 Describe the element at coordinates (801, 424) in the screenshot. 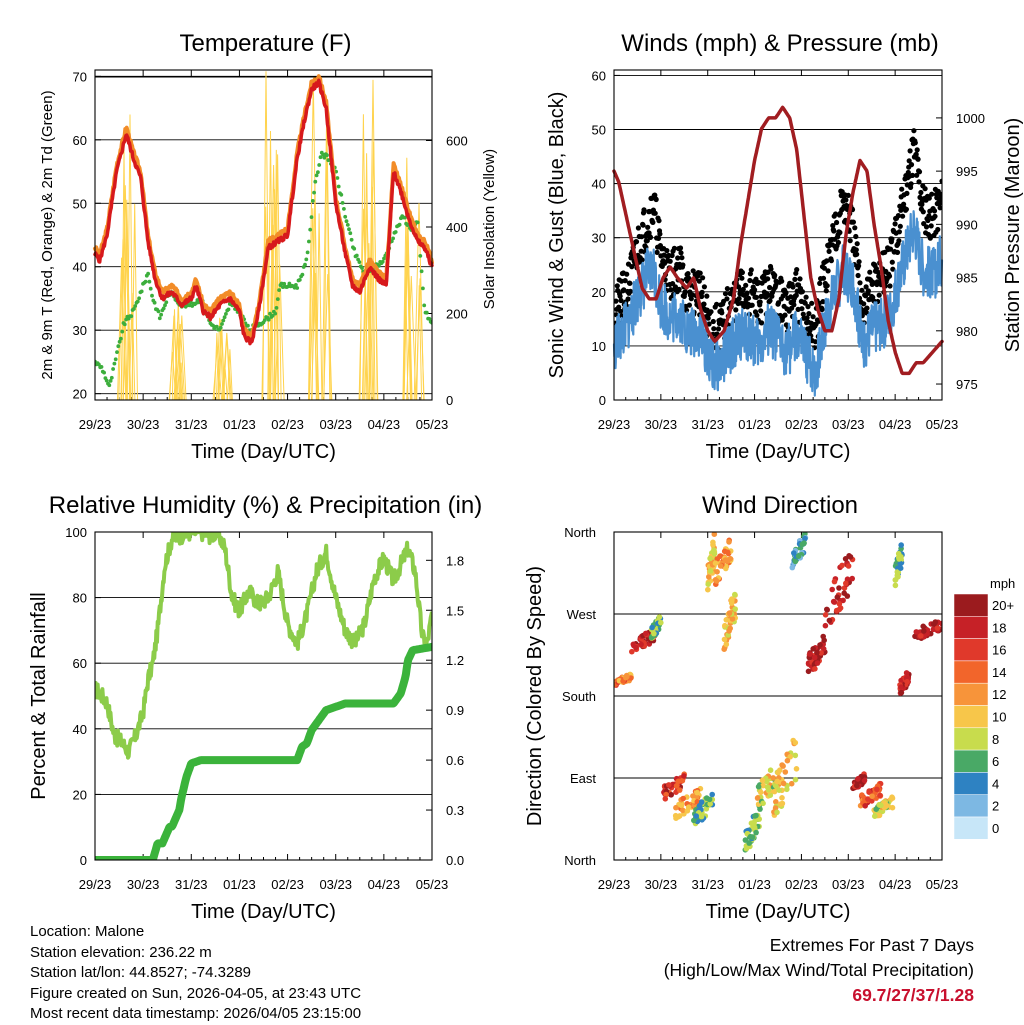

I see `winds-xtick-label: 02/23` at that location.